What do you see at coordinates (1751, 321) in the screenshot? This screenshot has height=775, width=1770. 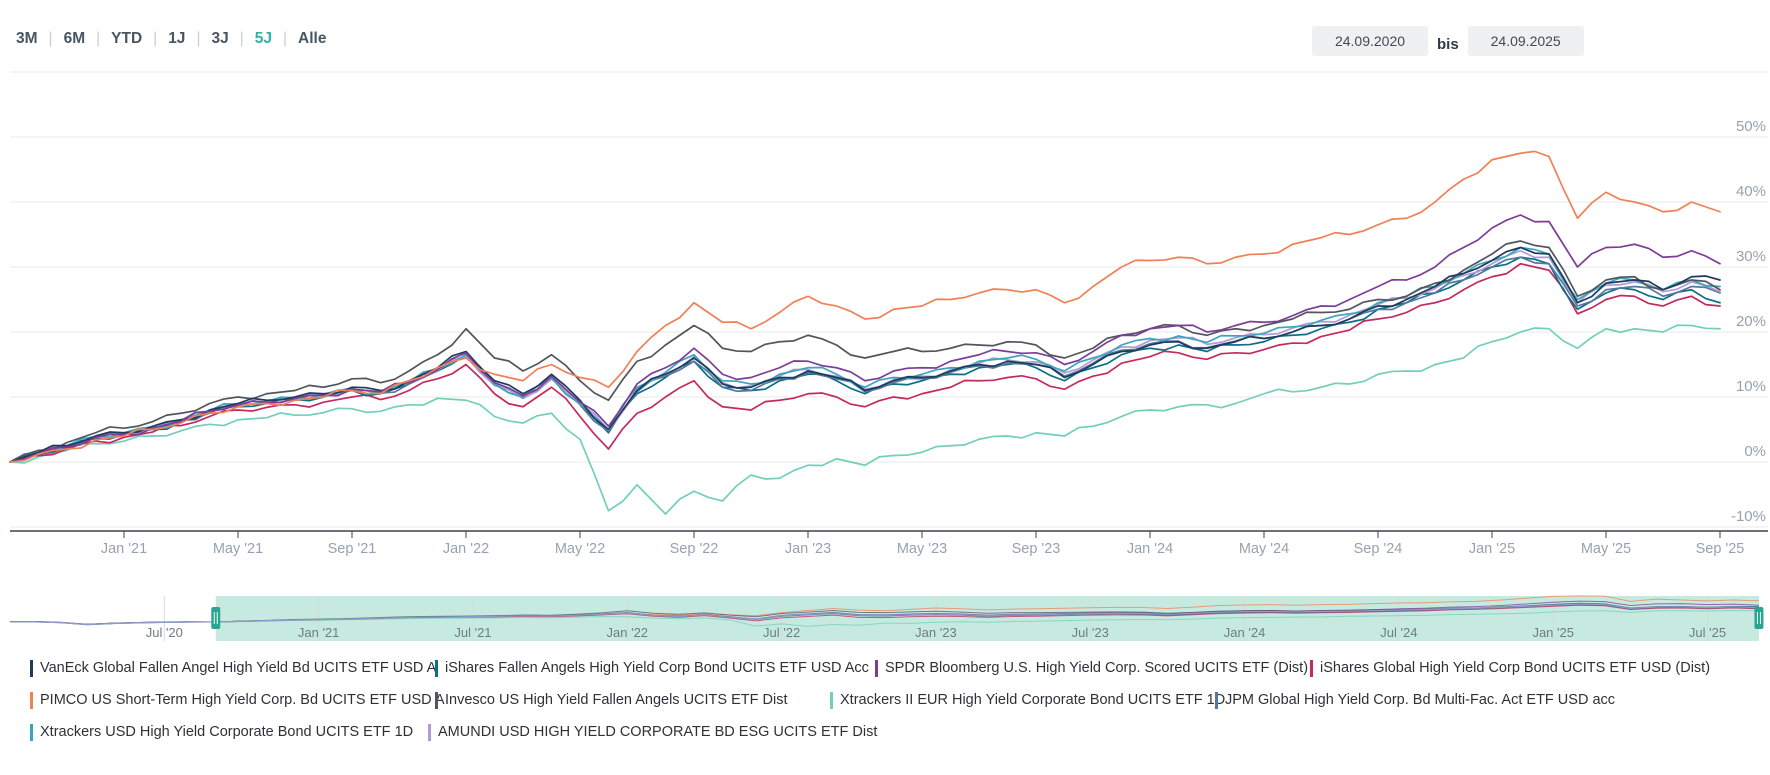 I see `y-axis-label: 20%` at bounding box center [1751, 321].